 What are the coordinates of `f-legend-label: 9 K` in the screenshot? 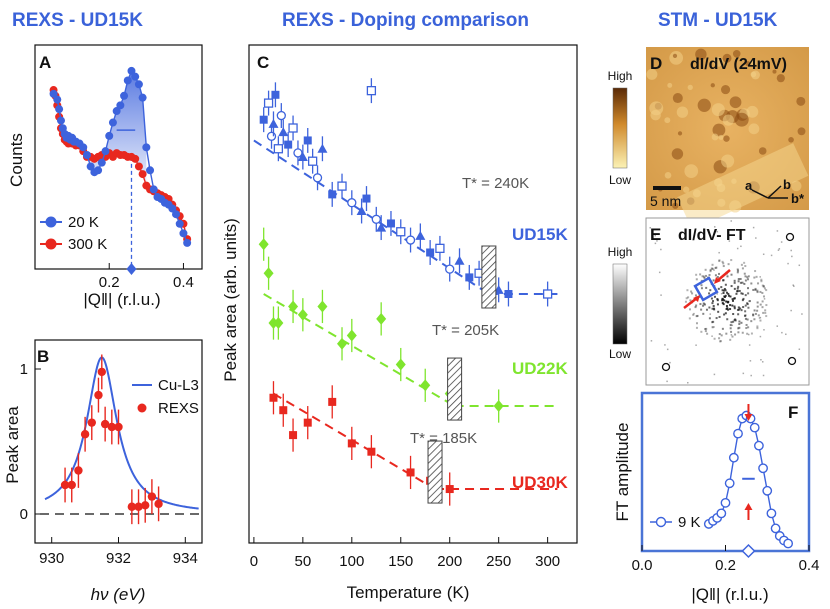 It's located at (689, 522).